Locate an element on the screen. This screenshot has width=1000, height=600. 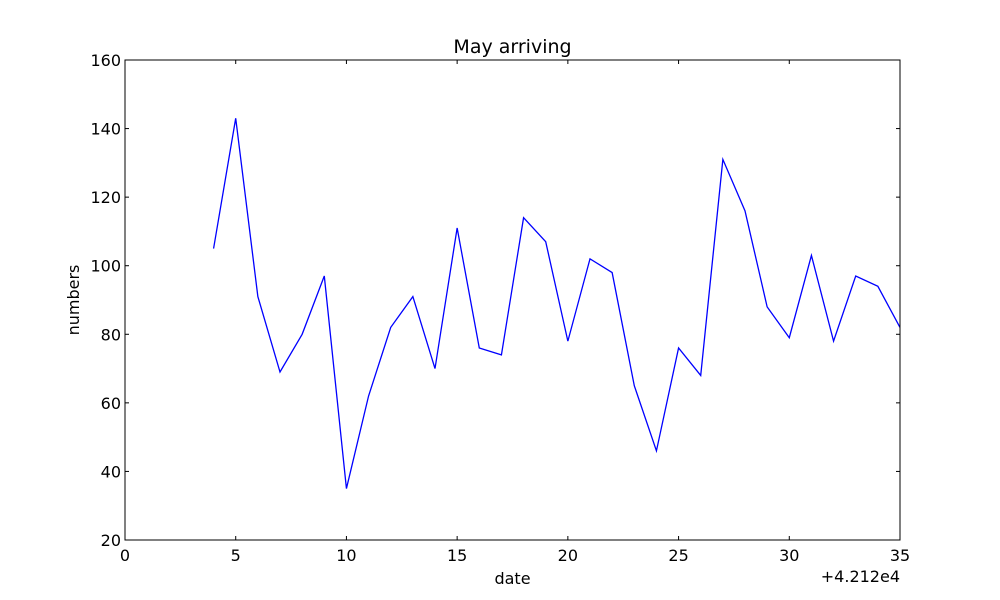
x-tick-label: 5 is located at coordinates (236, 555).